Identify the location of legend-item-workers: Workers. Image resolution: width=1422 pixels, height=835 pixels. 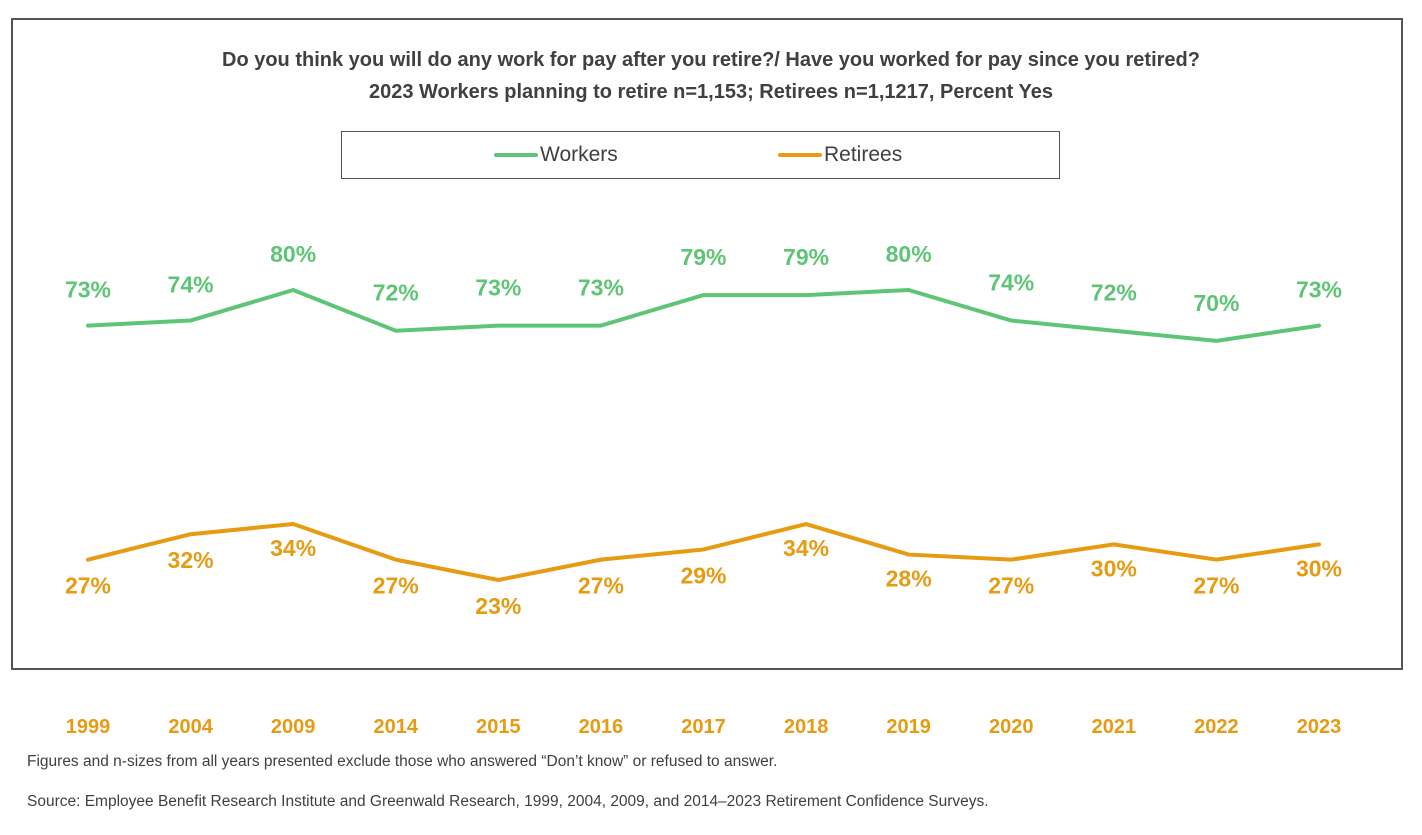
(556, 154).